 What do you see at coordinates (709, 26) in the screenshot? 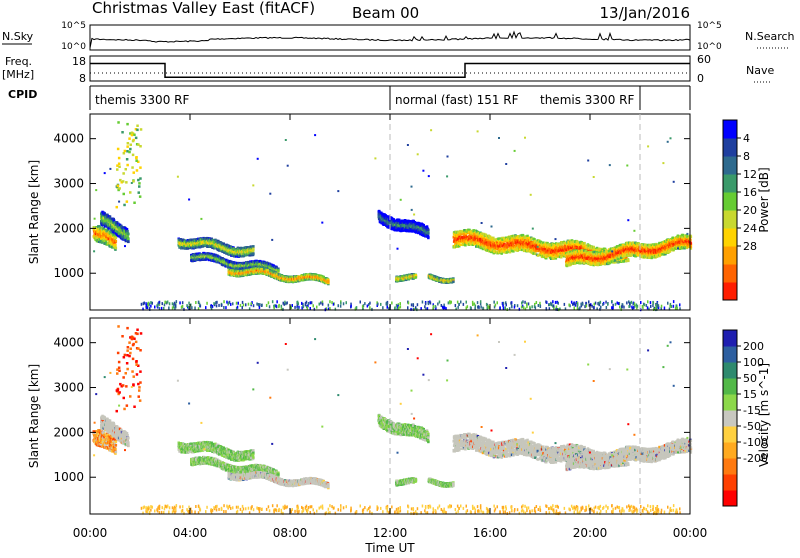
I see `nsearch-tick-top: 10^5` at bounding box center [709, 26].